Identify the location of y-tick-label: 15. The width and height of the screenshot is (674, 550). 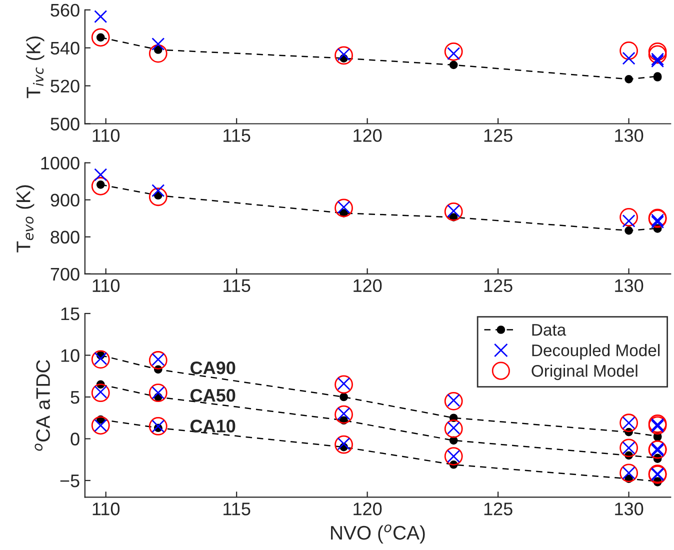
(70, 314).